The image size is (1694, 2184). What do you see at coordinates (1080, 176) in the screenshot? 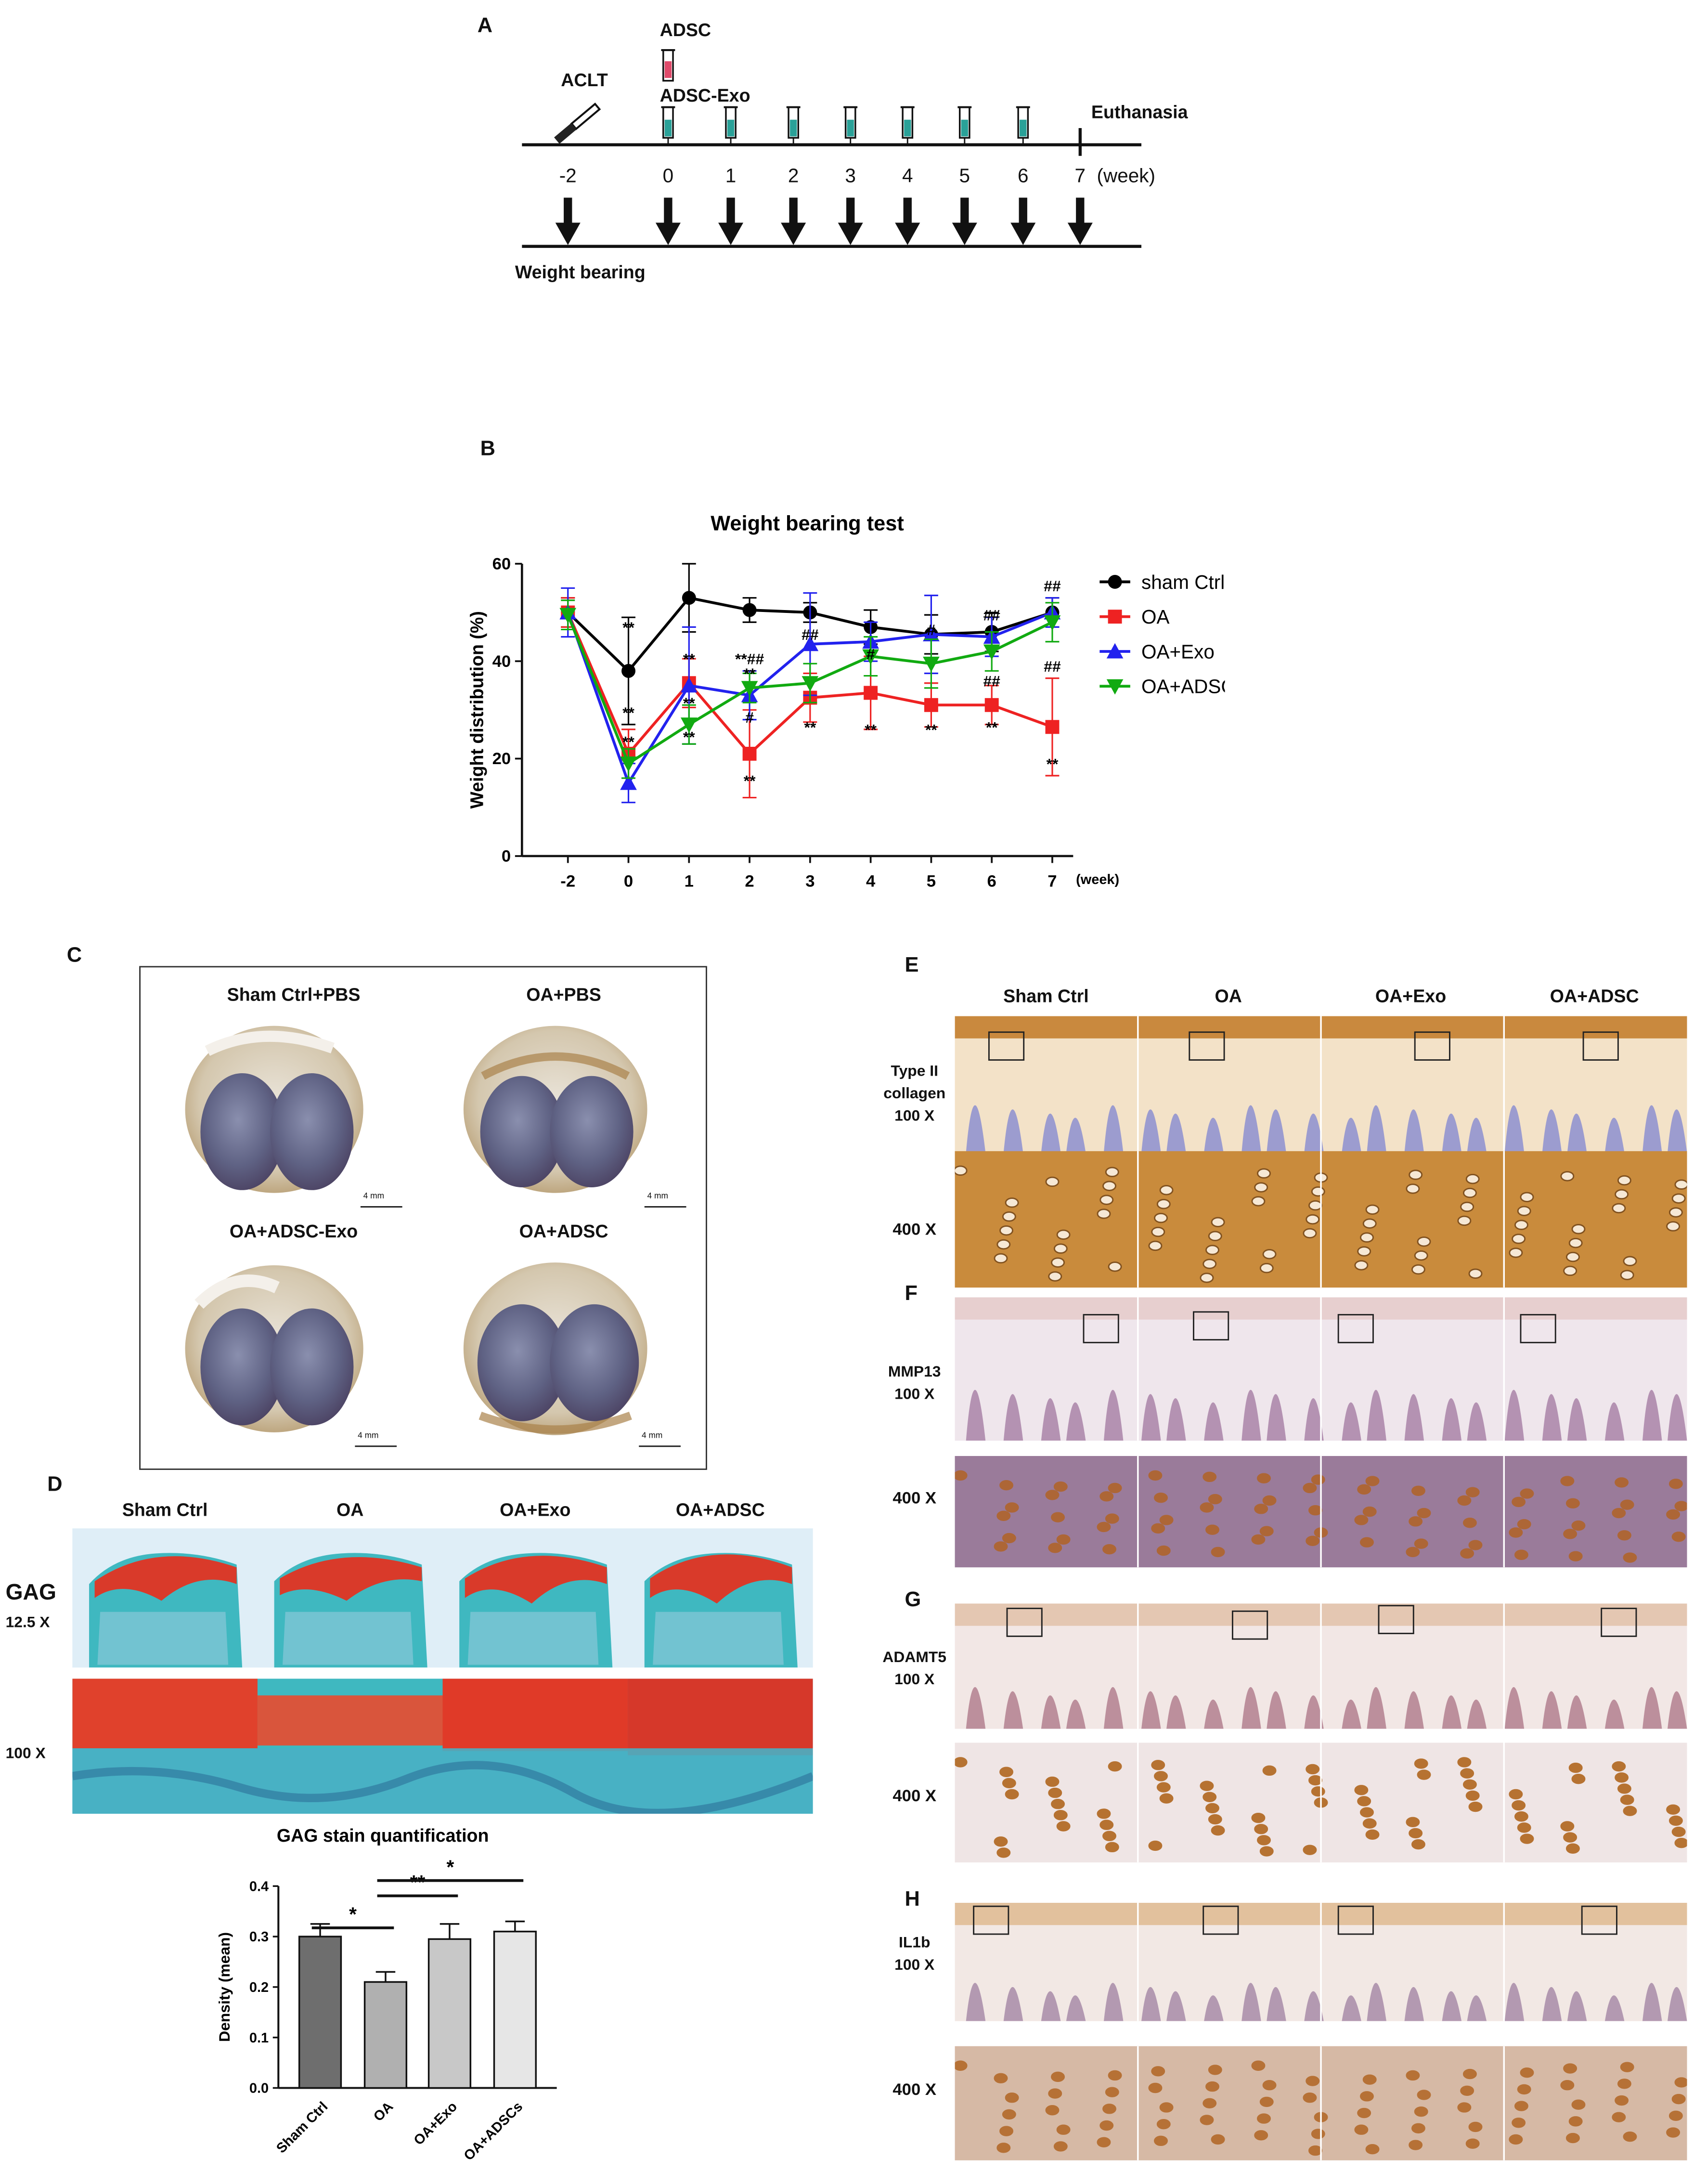
I see `timeline-week-label: 7` at bounding box center [1080, 176].